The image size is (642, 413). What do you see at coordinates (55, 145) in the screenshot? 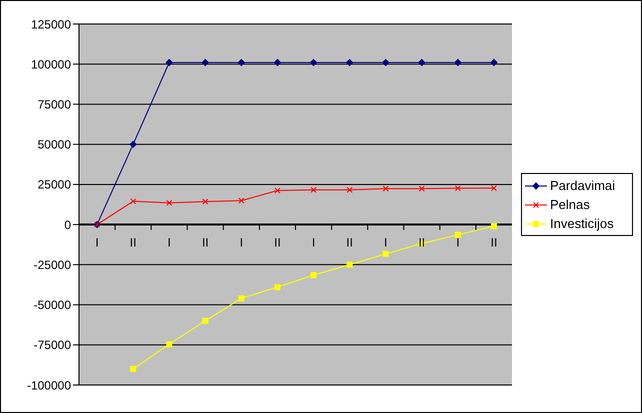
I see `y-tick-label: 50000` at bounding box center [55, 145].